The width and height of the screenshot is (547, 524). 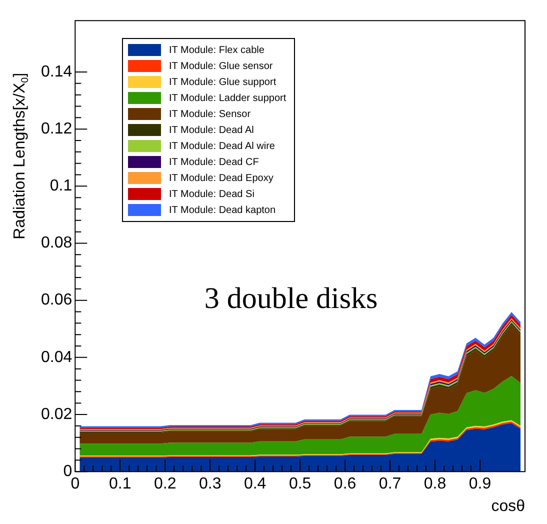 I want to click on y-tick-label: 0.14, so click(x=56, y=71).